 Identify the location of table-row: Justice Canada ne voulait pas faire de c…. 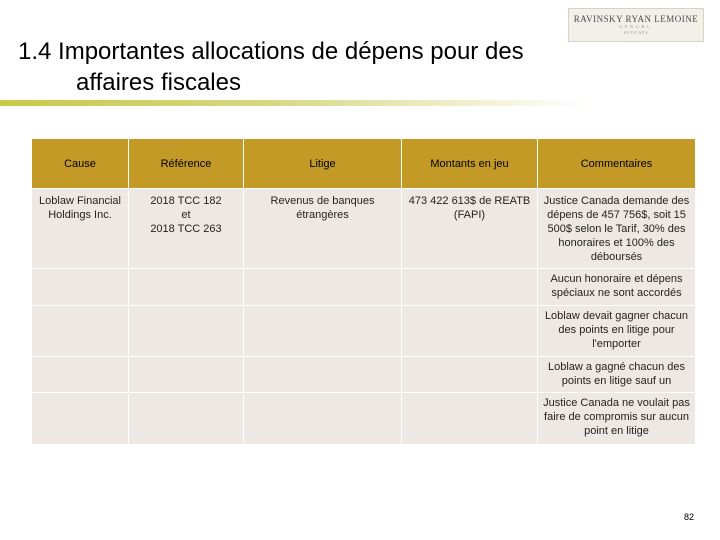
(363, 418).